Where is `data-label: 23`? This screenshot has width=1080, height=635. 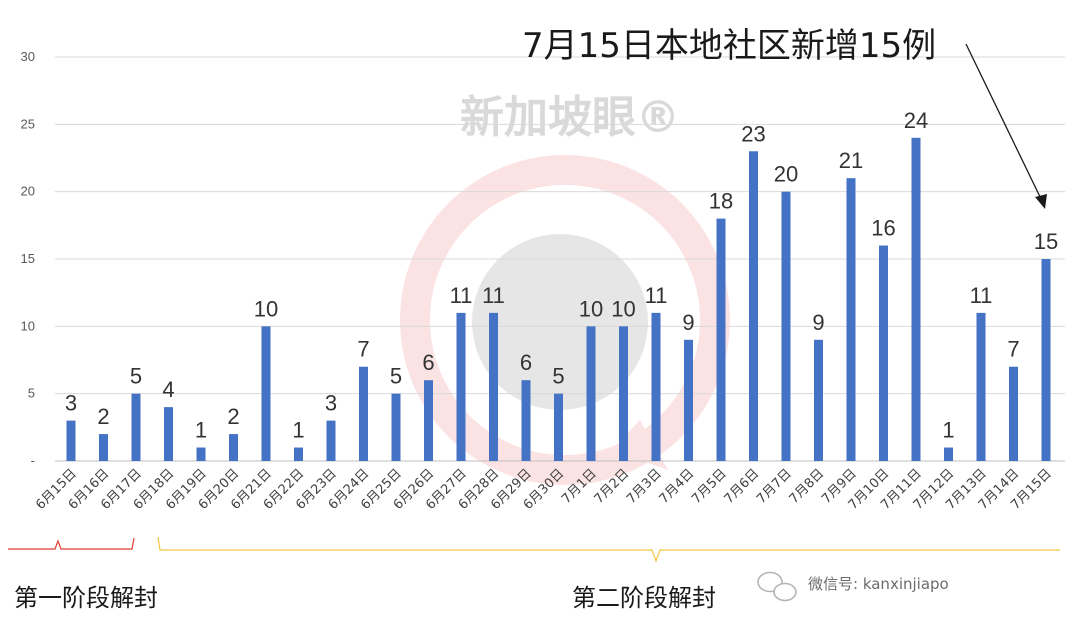
data-label: 23 is located at coordinates (753, 133).